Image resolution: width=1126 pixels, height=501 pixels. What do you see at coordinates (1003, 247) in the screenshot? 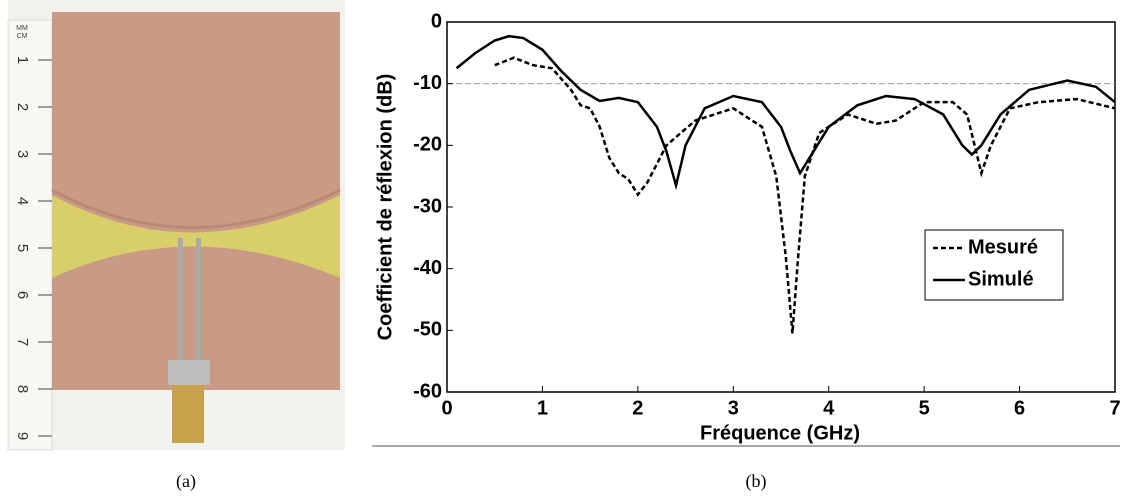
I see `legend-label: Mesuré` at bounding box center [1003, 247].